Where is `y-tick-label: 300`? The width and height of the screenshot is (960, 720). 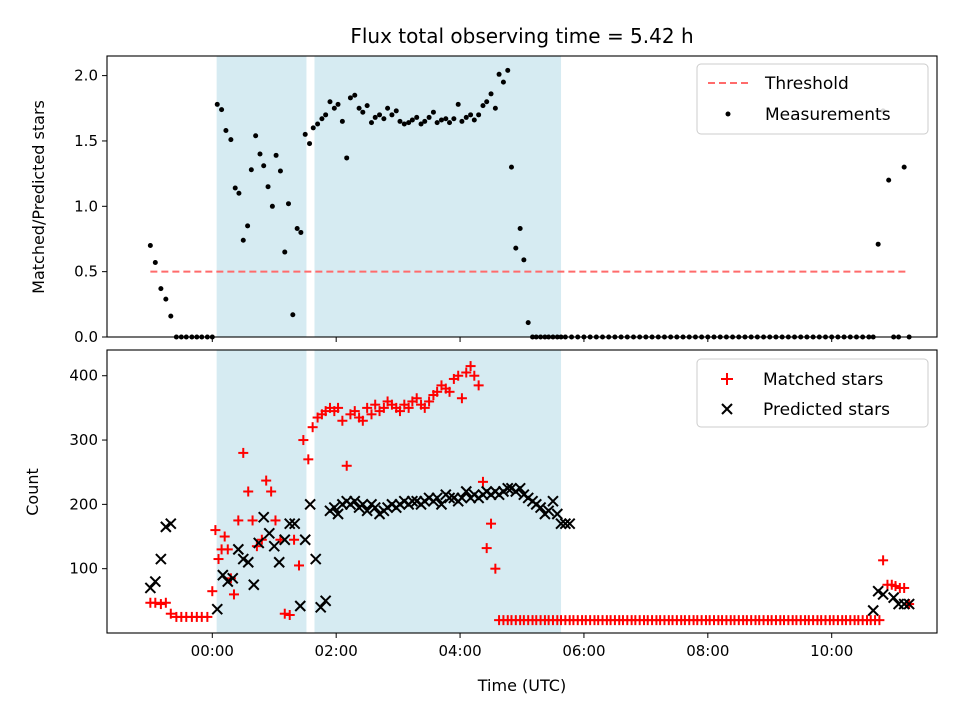
y-tick-label: 300 is located at coordinates (83, 440).